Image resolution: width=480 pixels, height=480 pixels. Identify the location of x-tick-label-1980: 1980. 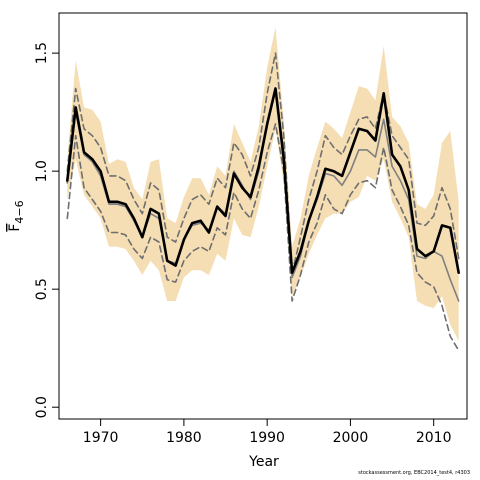
(184, 438).